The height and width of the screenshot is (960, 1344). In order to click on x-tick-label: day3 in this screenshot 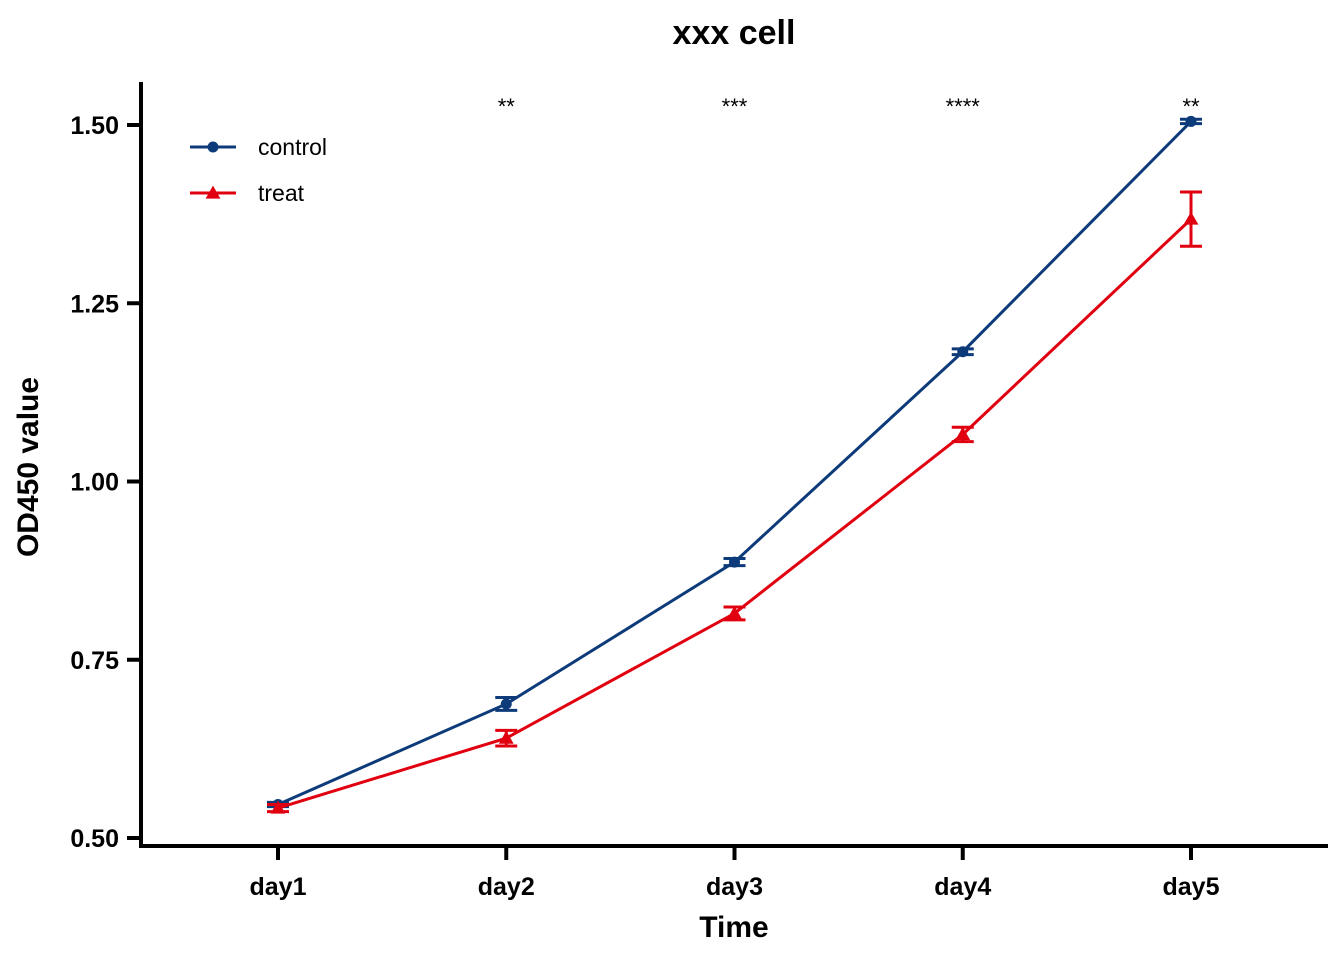, I will do `click(734, 887)`.